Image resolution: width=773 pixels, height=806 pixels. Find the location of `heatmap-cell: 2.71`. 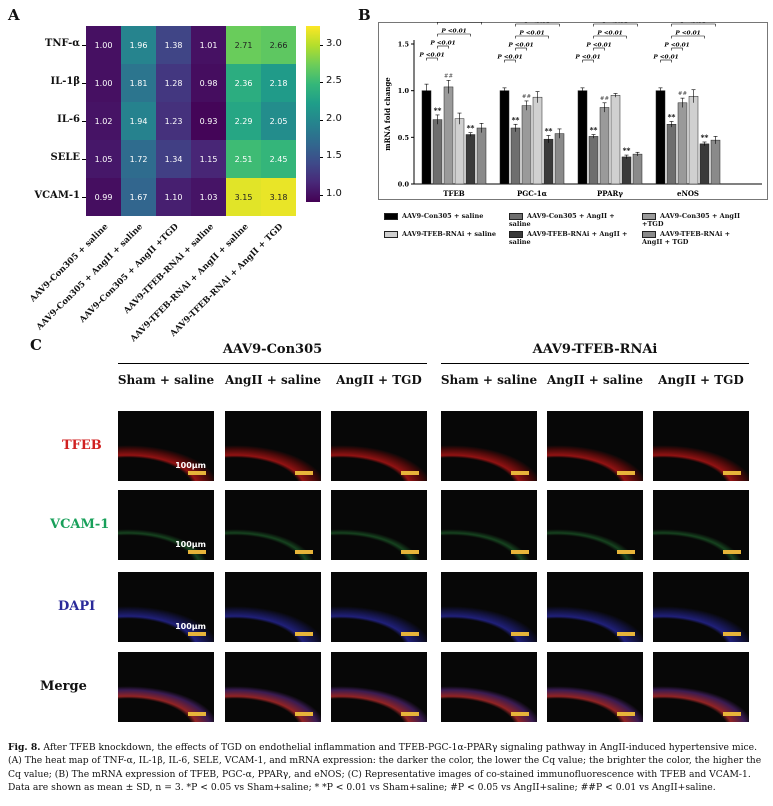

heatmap-cell: 2.71 is located at coordinates (243, 45).